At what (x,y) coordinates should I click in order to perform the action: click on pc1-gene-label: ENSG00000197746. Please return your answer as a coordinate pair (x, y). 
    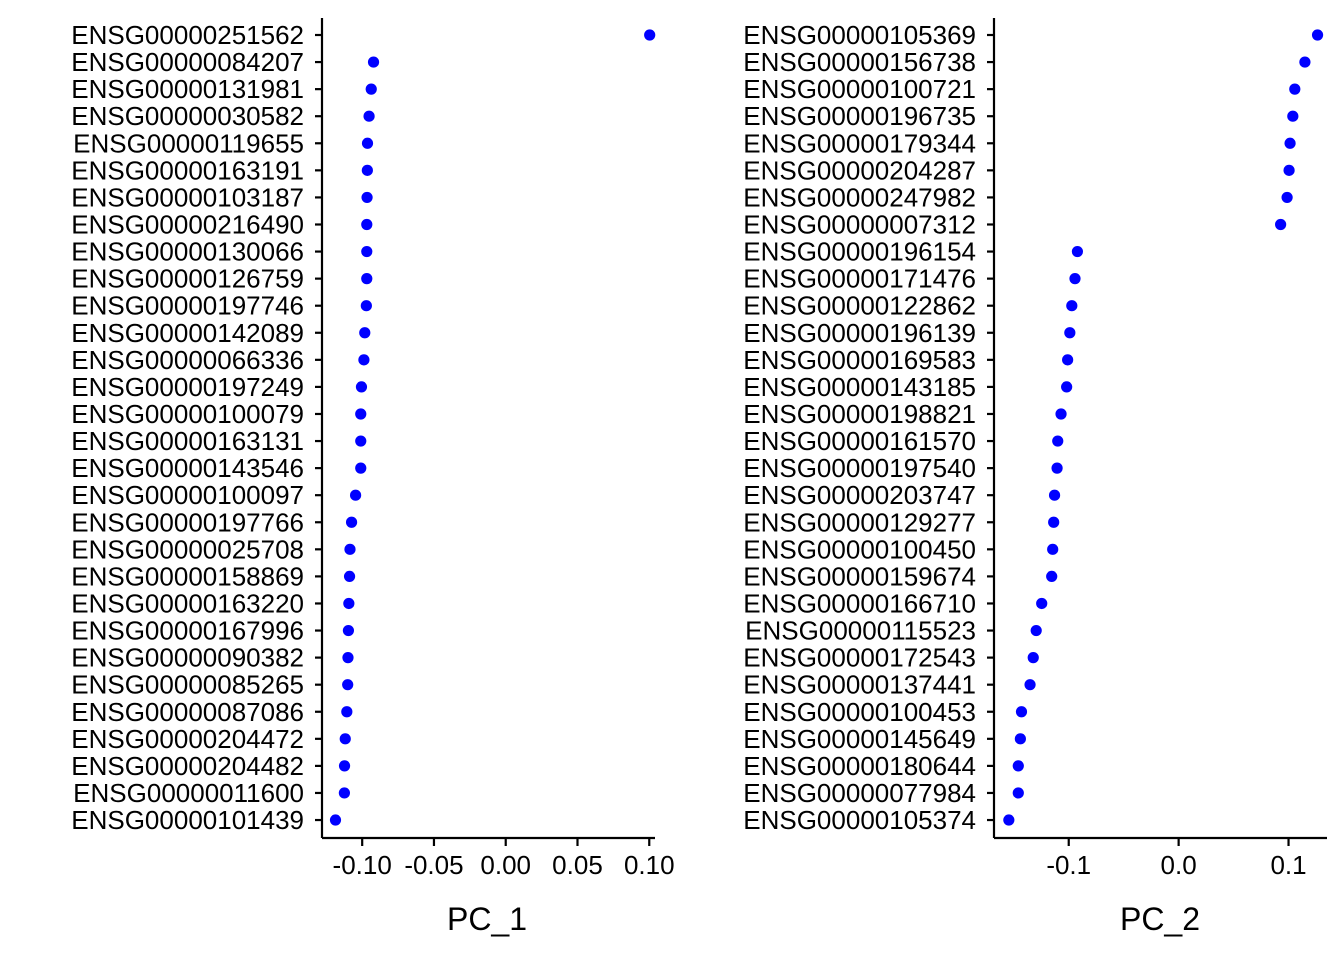
    Looking at the image, I should click on (187, 306).